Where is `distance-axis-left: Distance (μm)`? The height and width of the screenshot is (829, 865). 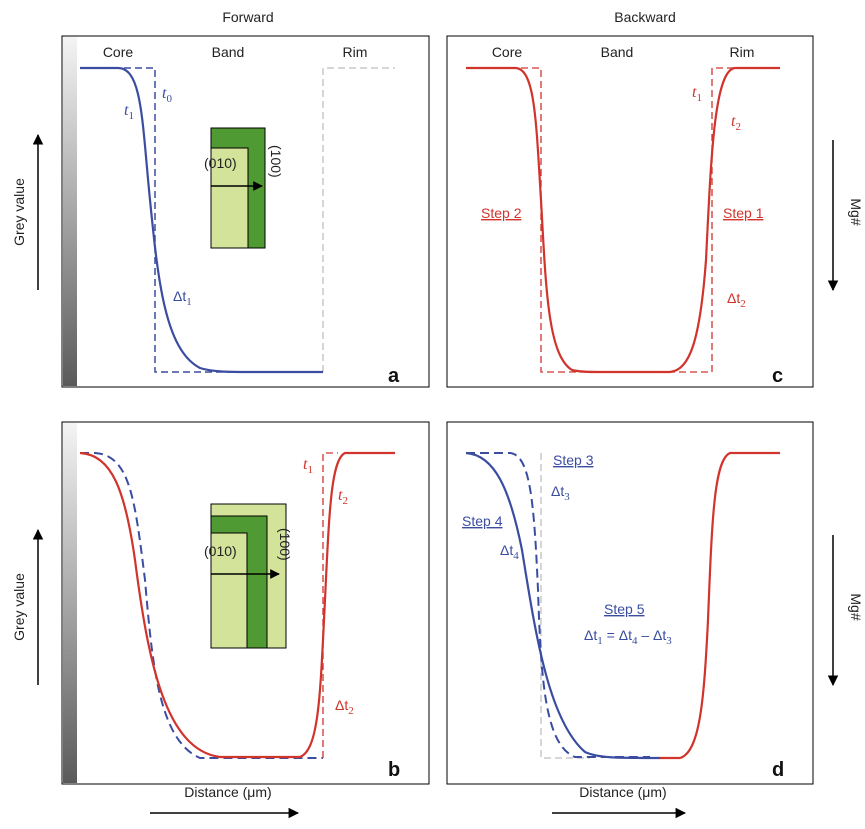
distance-axis-left: Distance (μm) is located at coordinates (225, 801).